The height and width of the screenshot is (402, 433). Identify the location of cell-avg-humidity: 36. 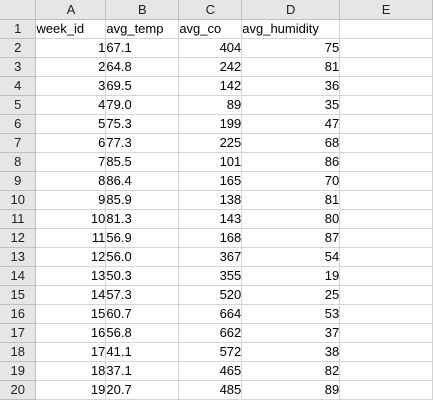
(291, 86).